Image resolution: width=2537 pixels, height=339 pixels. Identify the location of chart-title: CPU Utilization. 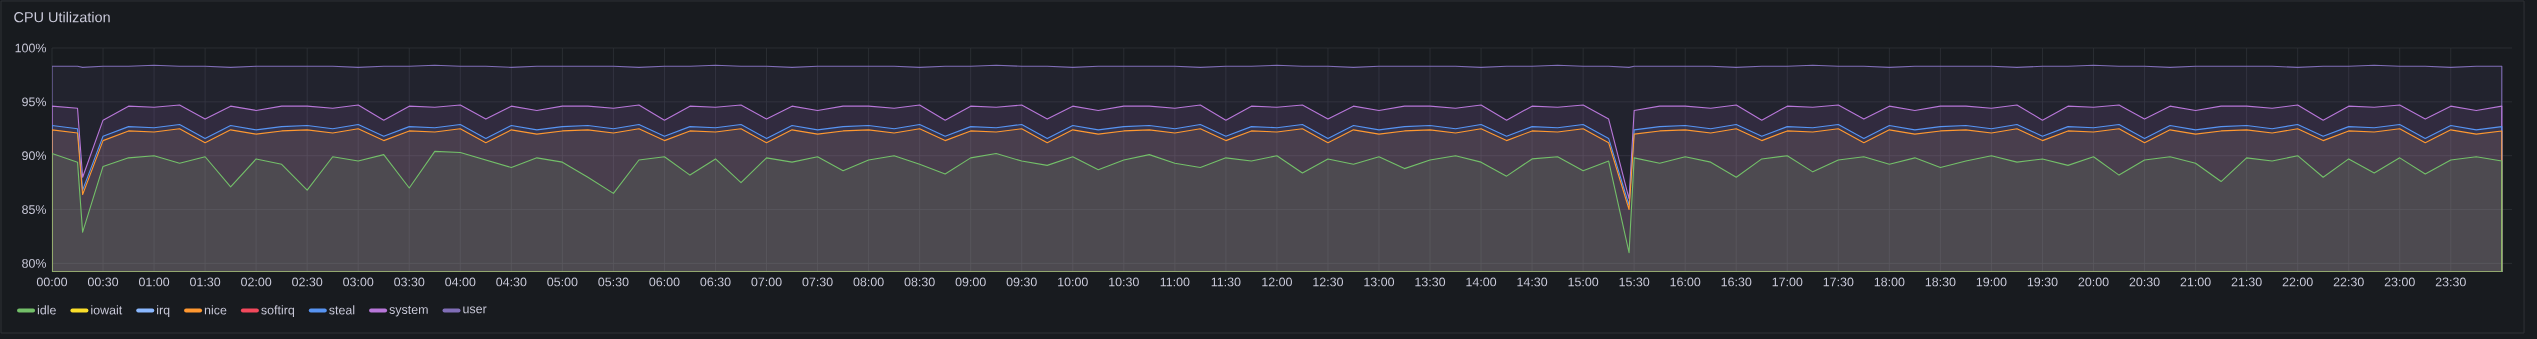
(62, 17).